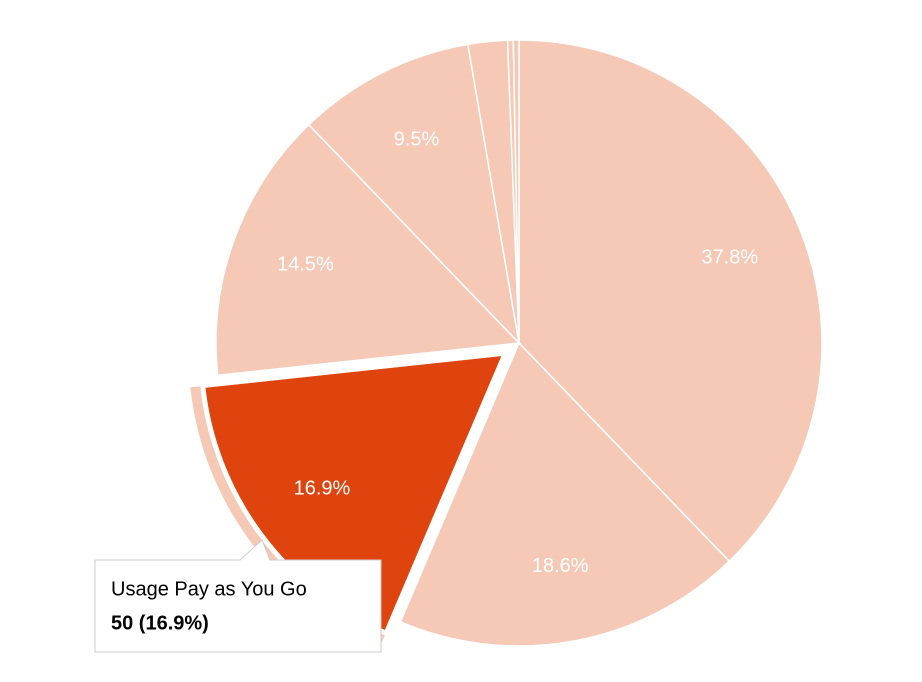  What do you see at coordinates (322, 488) in the screenshot?
I see `slice-label: 16.9%` at bounding box center [322, 488].